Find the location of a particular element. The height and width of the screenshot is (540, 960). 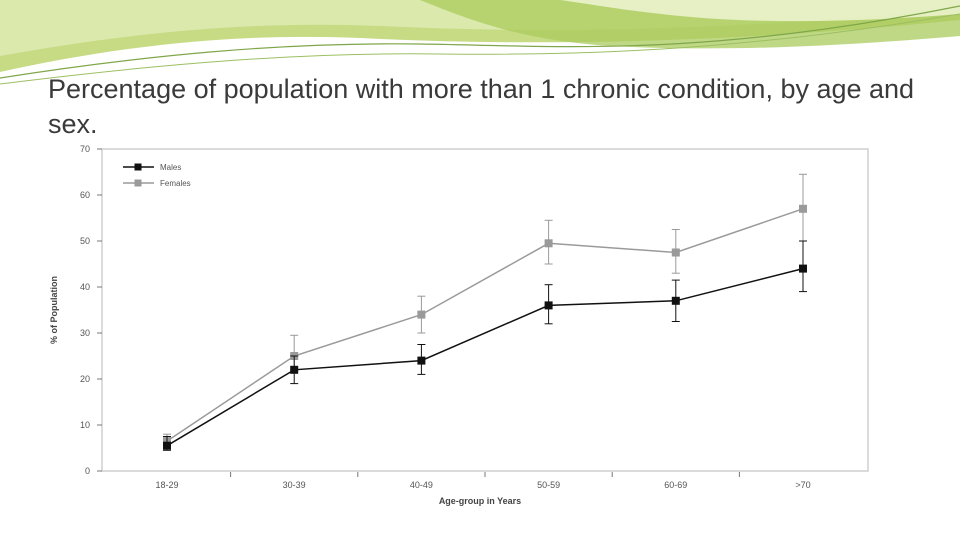

x-axis-label: Age-group in Years is located at coordinates (480, 501).